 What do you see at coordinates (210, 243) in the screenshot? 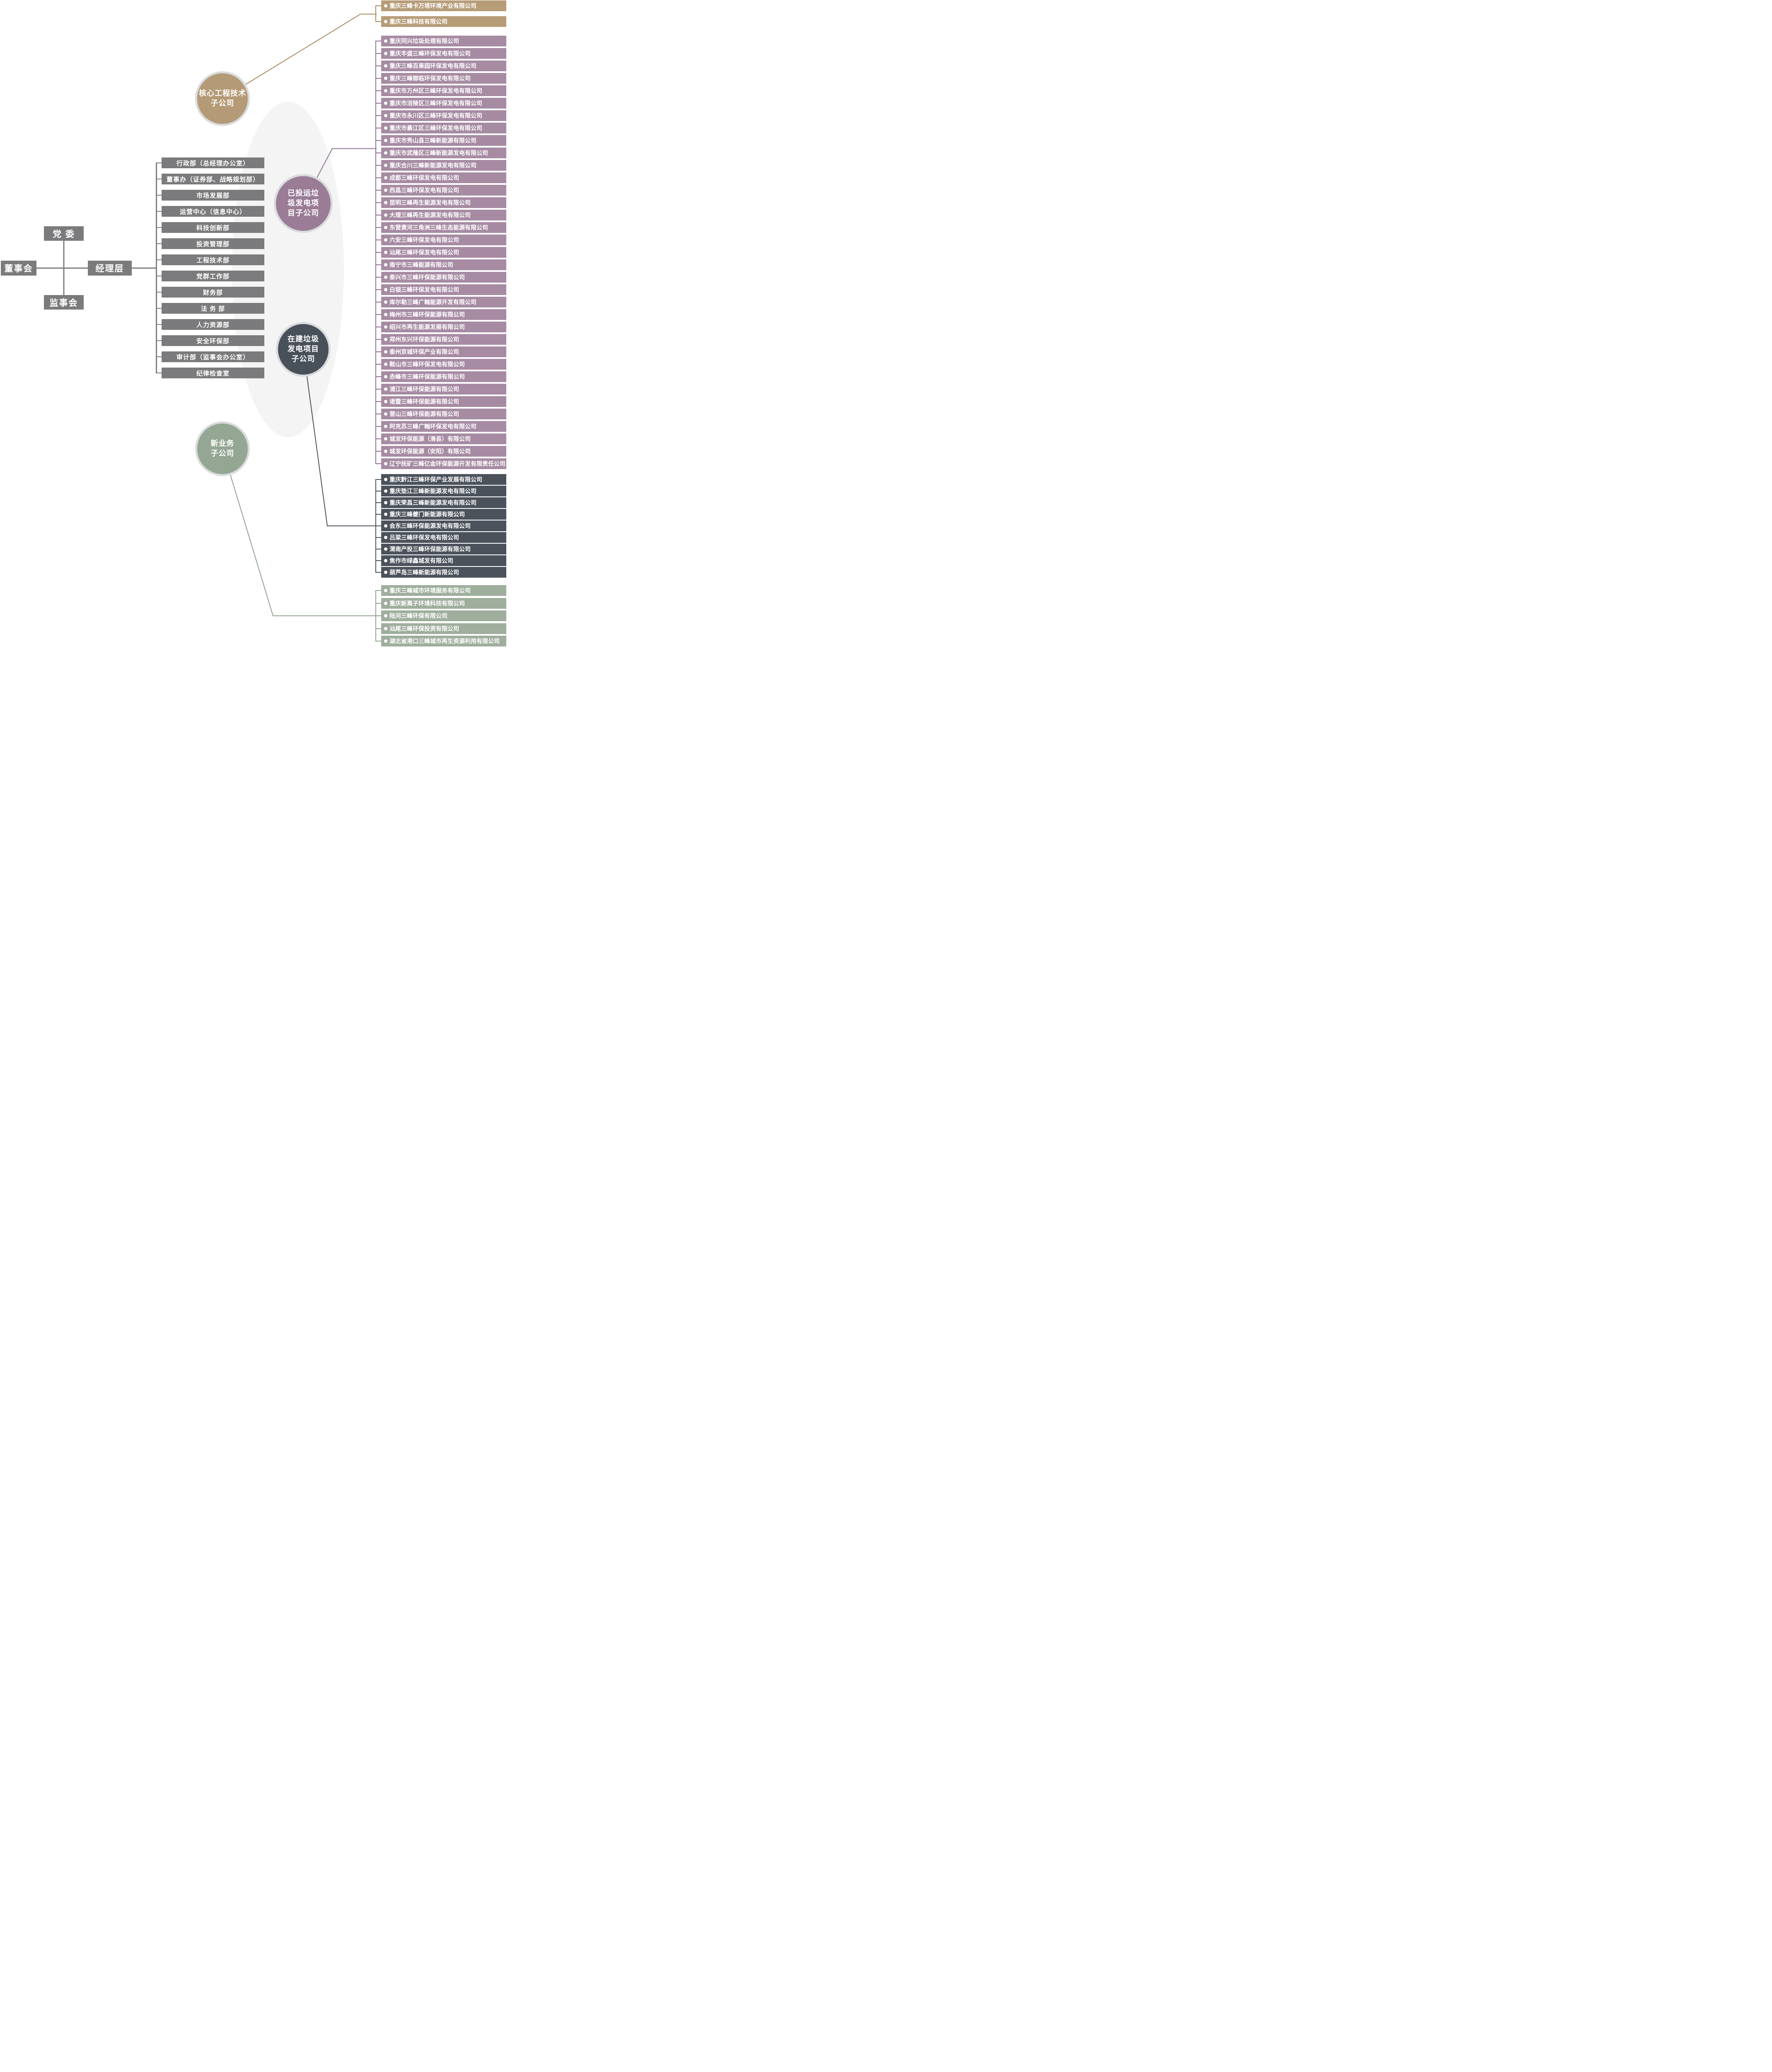
I see `department-item: 投资管理部` at bounding box center [210, 243].